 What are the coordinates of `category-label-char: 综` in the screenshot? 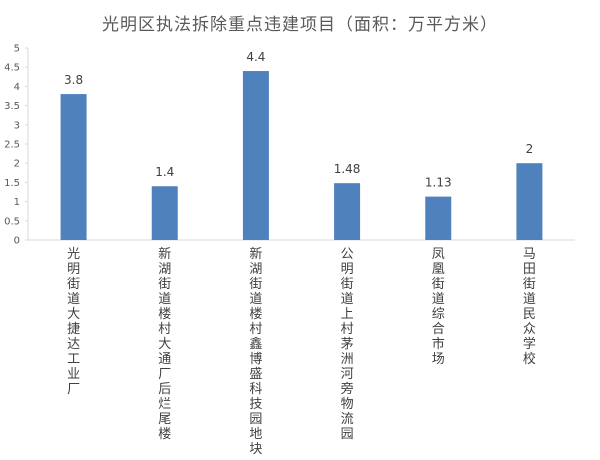 It's located at (438, 314).